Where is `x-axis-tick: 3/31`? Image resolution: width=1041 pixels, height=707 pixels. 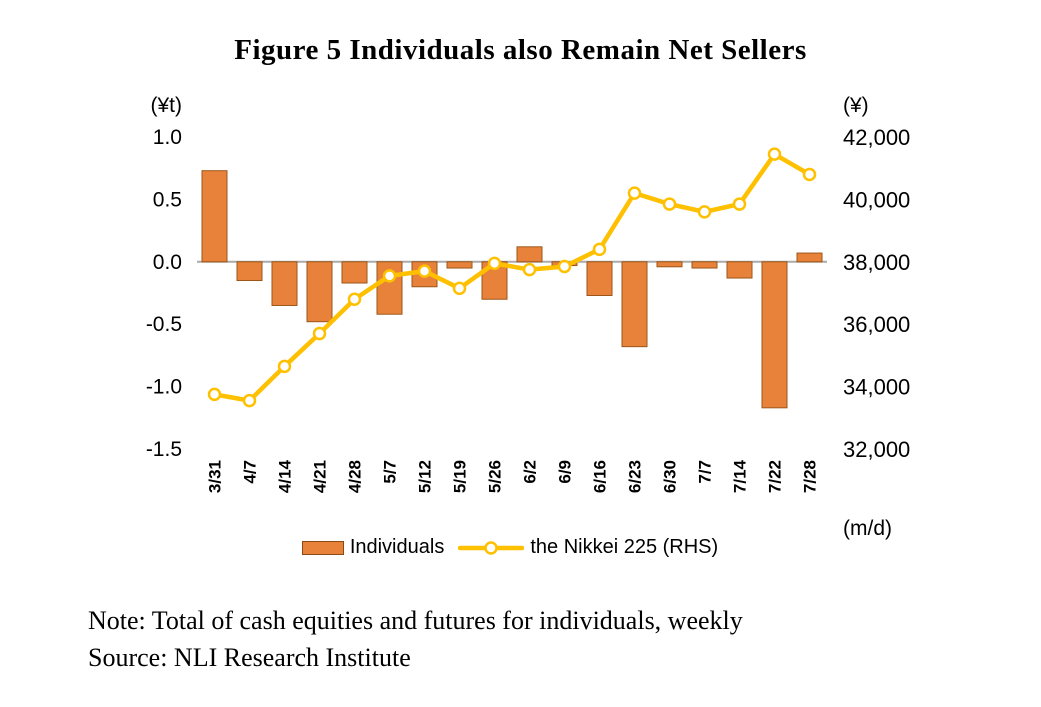 x-axis-tick: 3/31 is located at coordinates (215, 476).